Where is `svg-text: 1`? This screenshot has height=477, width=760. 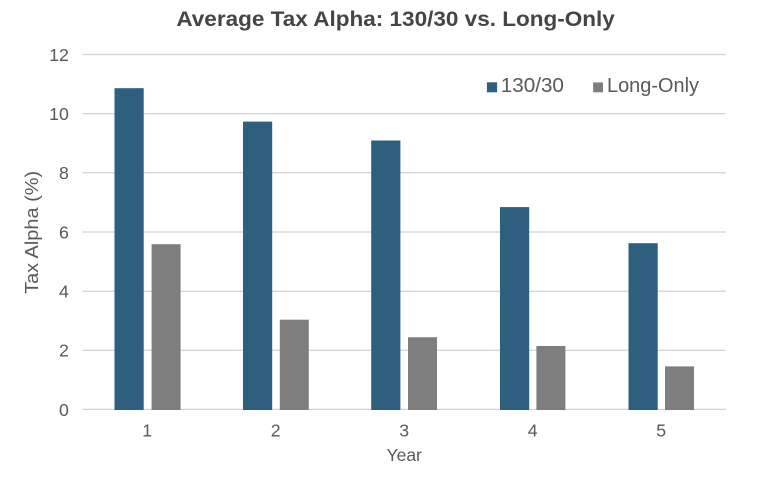 svg-text: 1 is located at coordinates (147, 430).